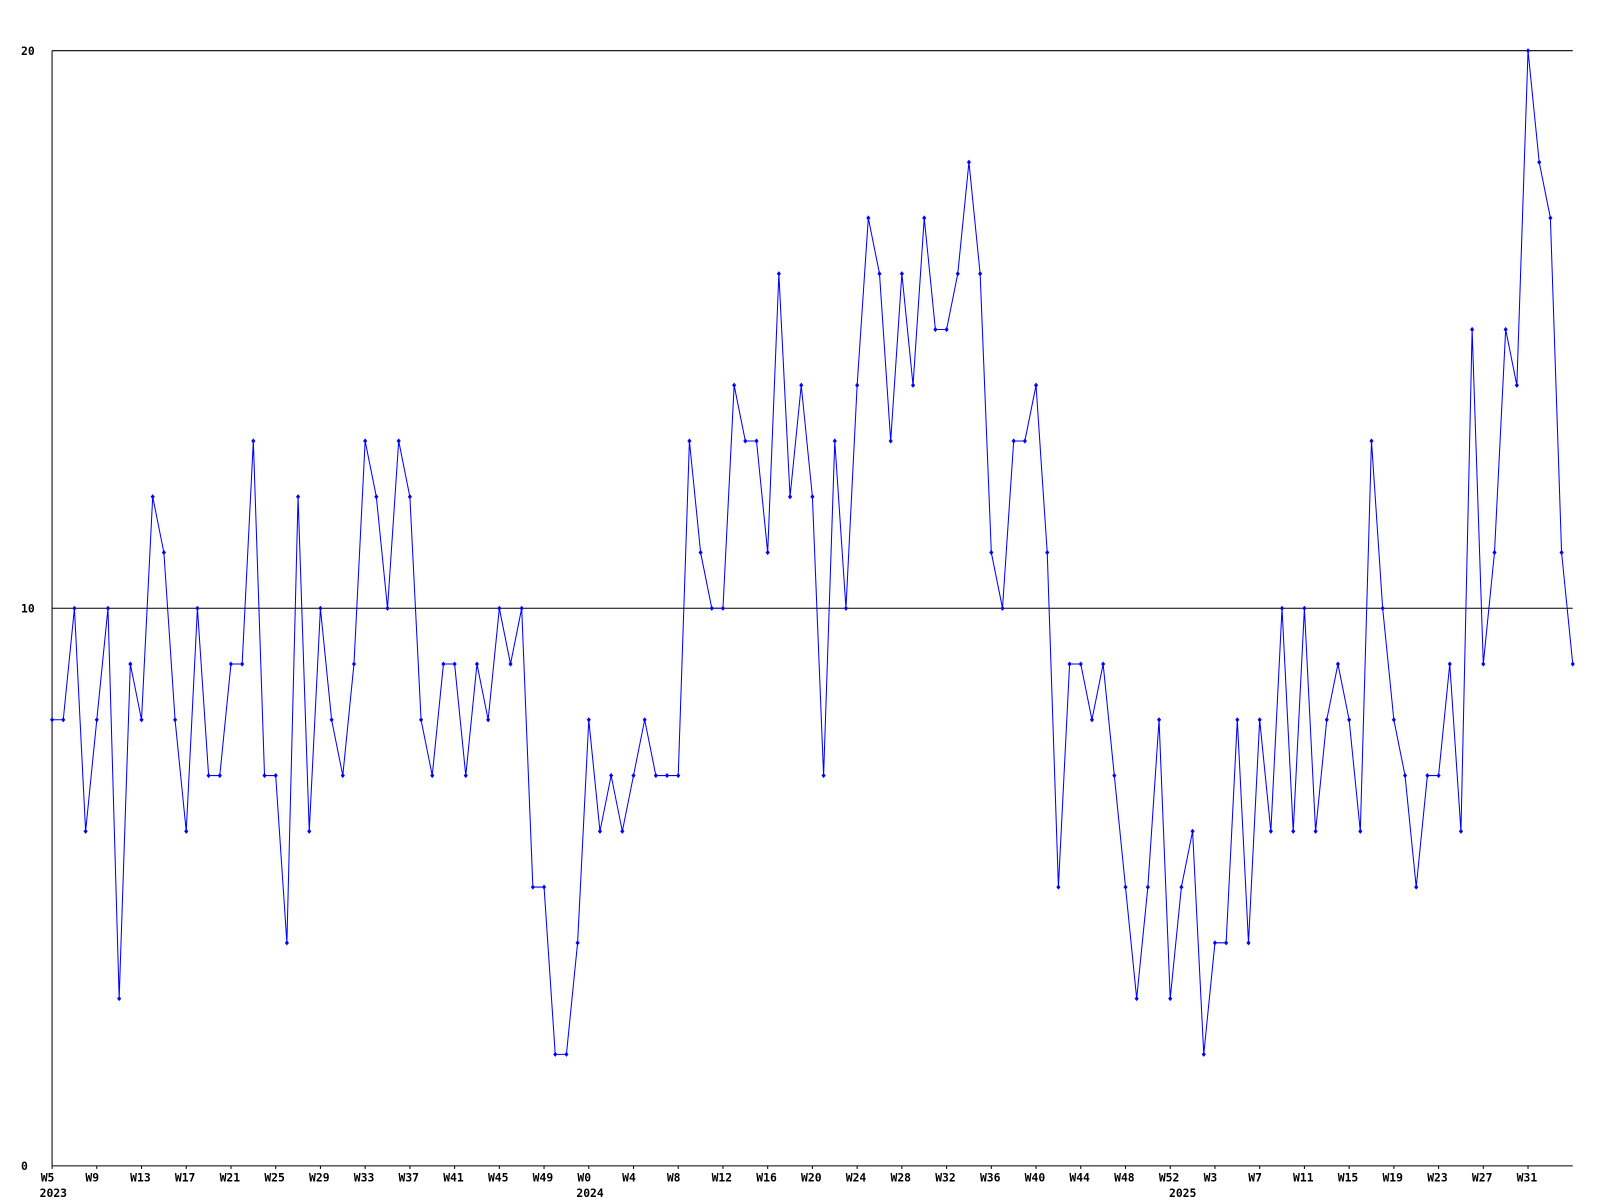 Image resolution: width=1600 pixels, height=1200 pixels. What do you see at coordinates (1482, 1177) in the screenshot?
I see `x-tick-label: W27` at bounding box center [1482, 1177].